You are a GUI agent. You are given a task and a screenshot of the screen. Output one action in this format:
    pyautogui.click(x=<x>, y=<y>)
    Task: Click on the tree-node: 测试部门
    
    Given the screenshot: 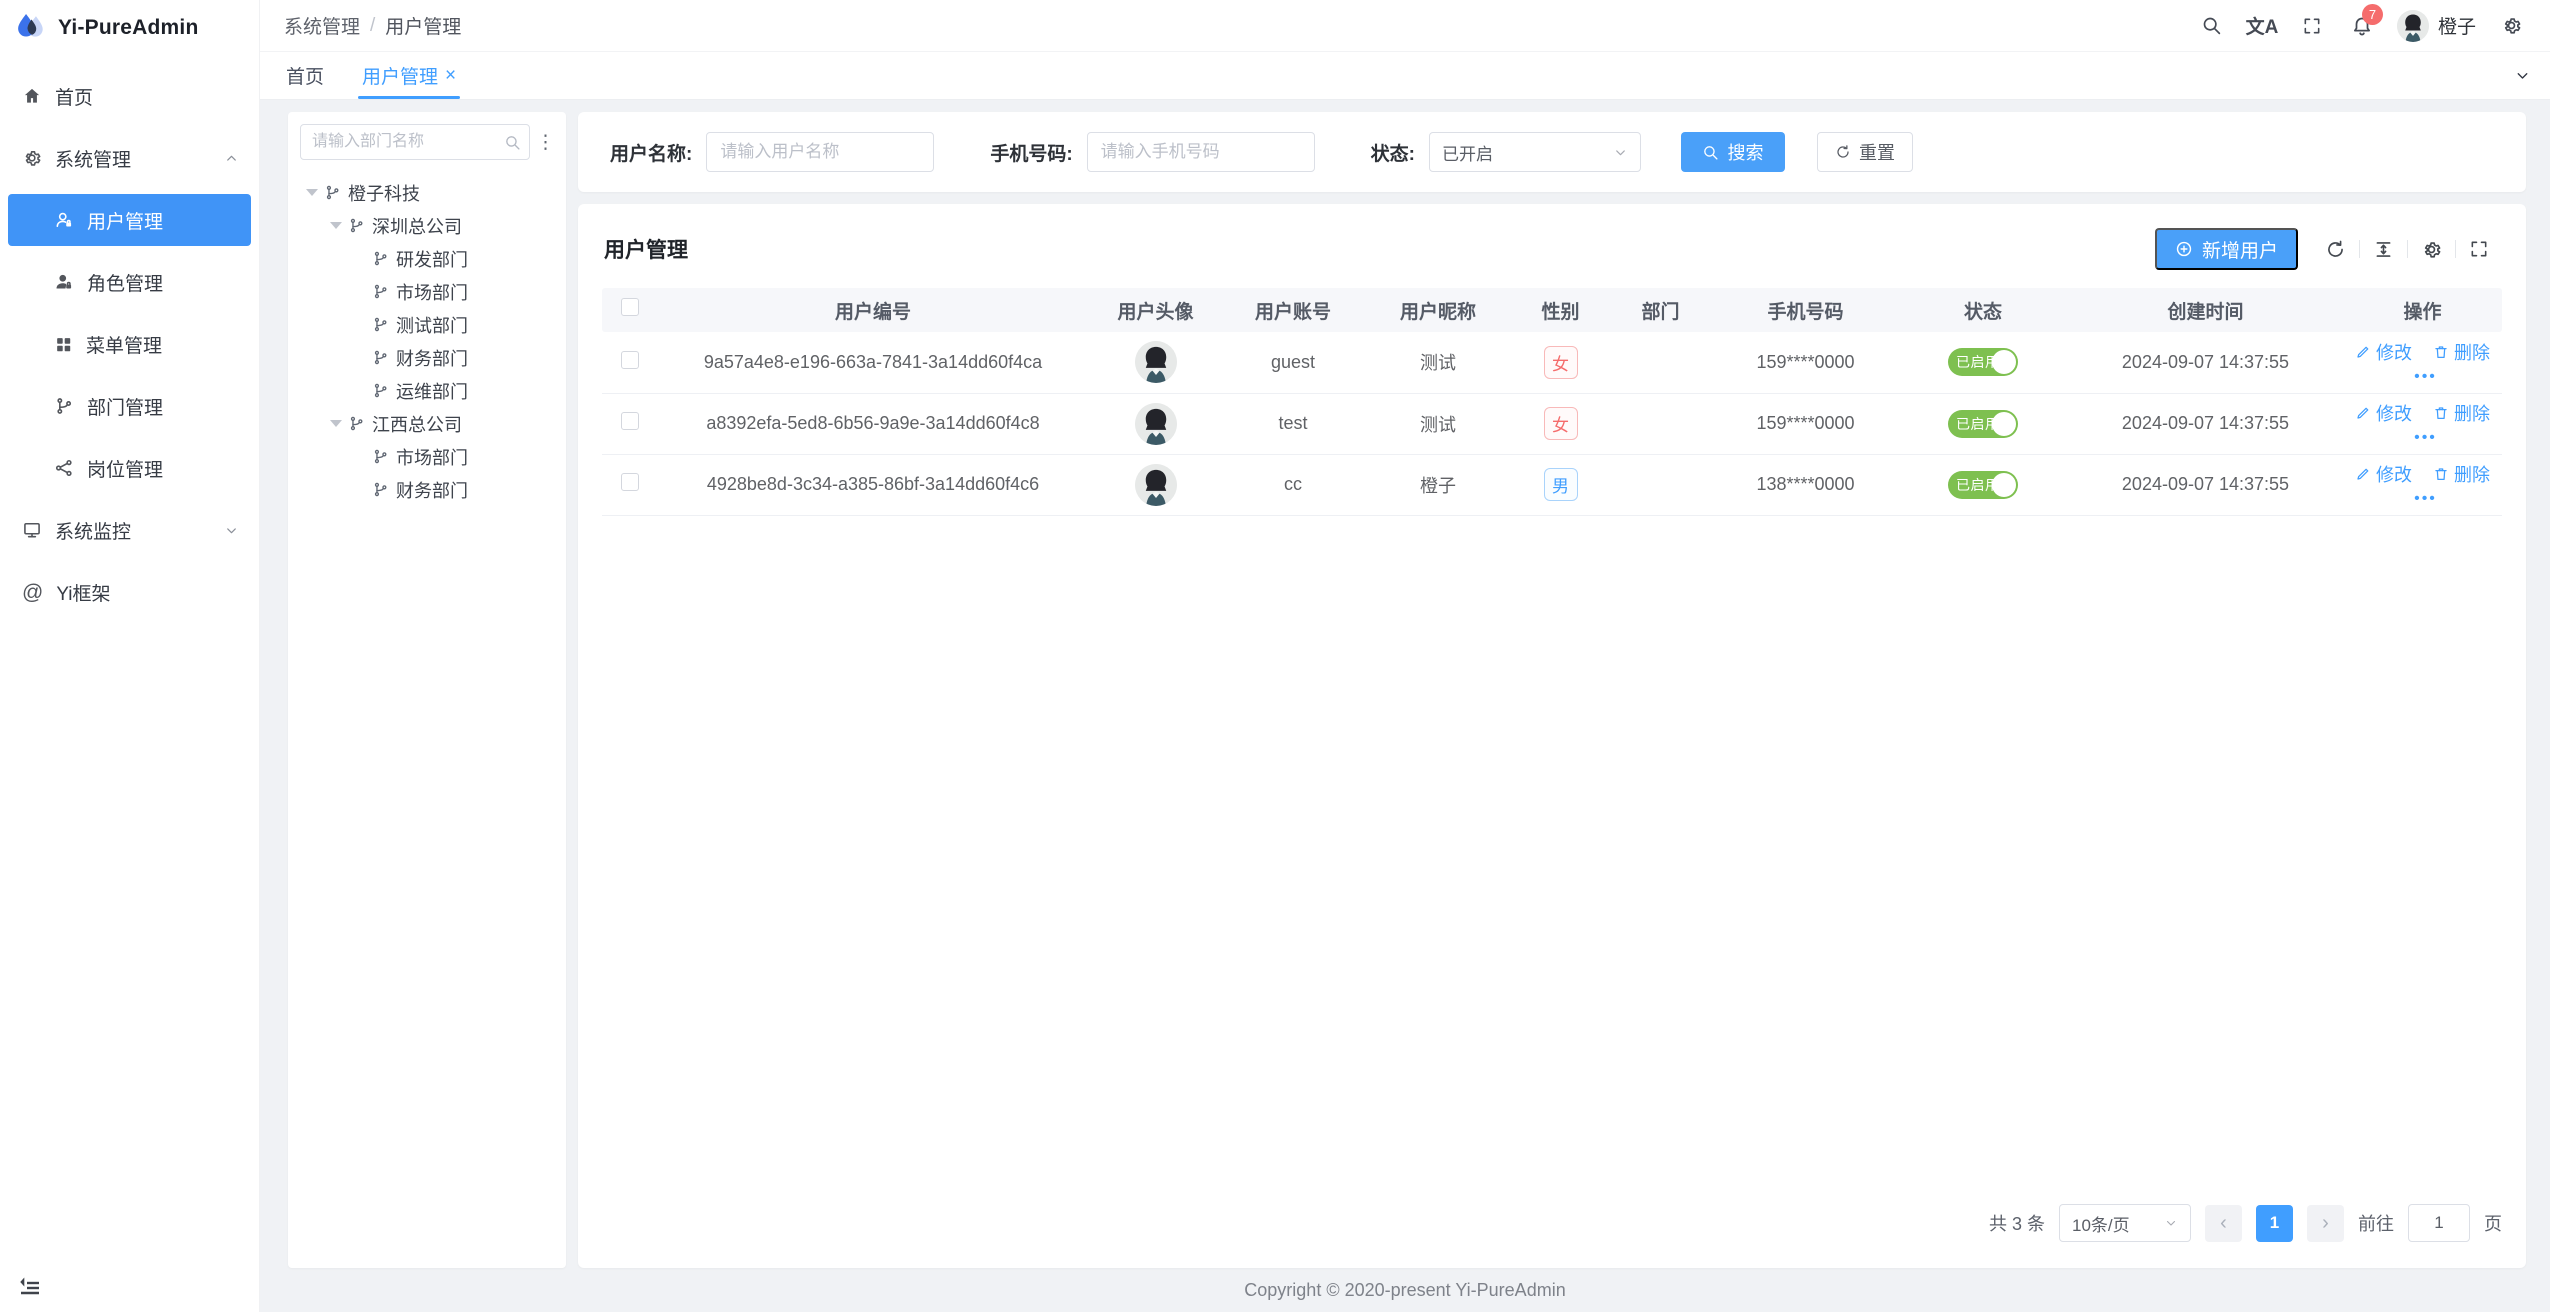 What is the action you would take?
    pyautogui.click(x=427, y=324)
    